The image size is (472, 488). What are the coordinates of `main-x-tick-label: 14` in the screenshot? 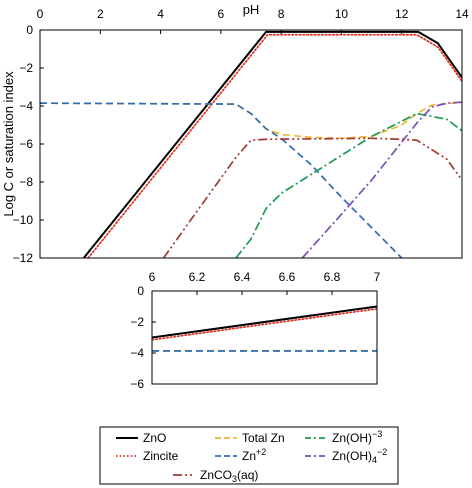 It's located at (462, 14).